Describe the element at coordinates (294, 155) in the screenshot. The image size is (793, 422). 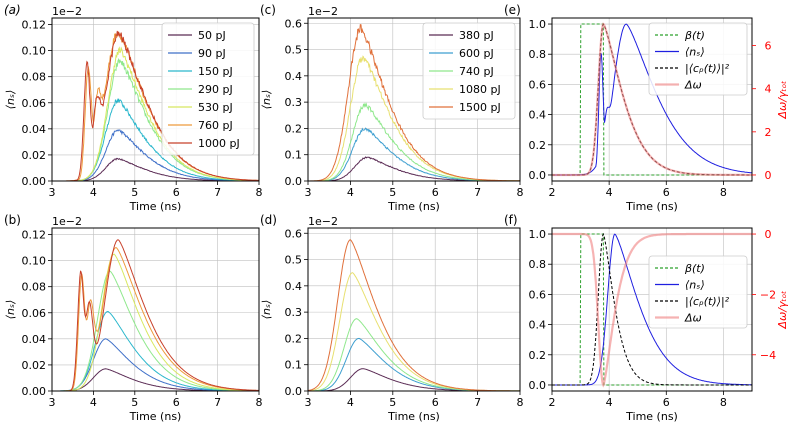
I see `y-tick-label: 0.1` at that location.